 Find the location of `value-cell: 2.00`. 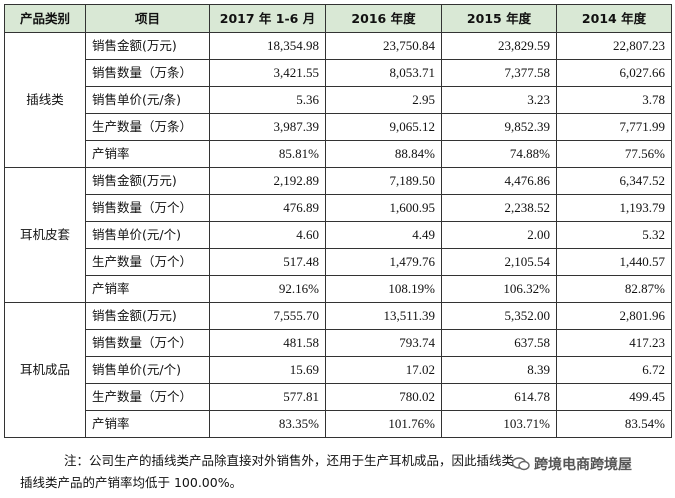

value-cell: 2.00 is located at coordinates (499, 235).